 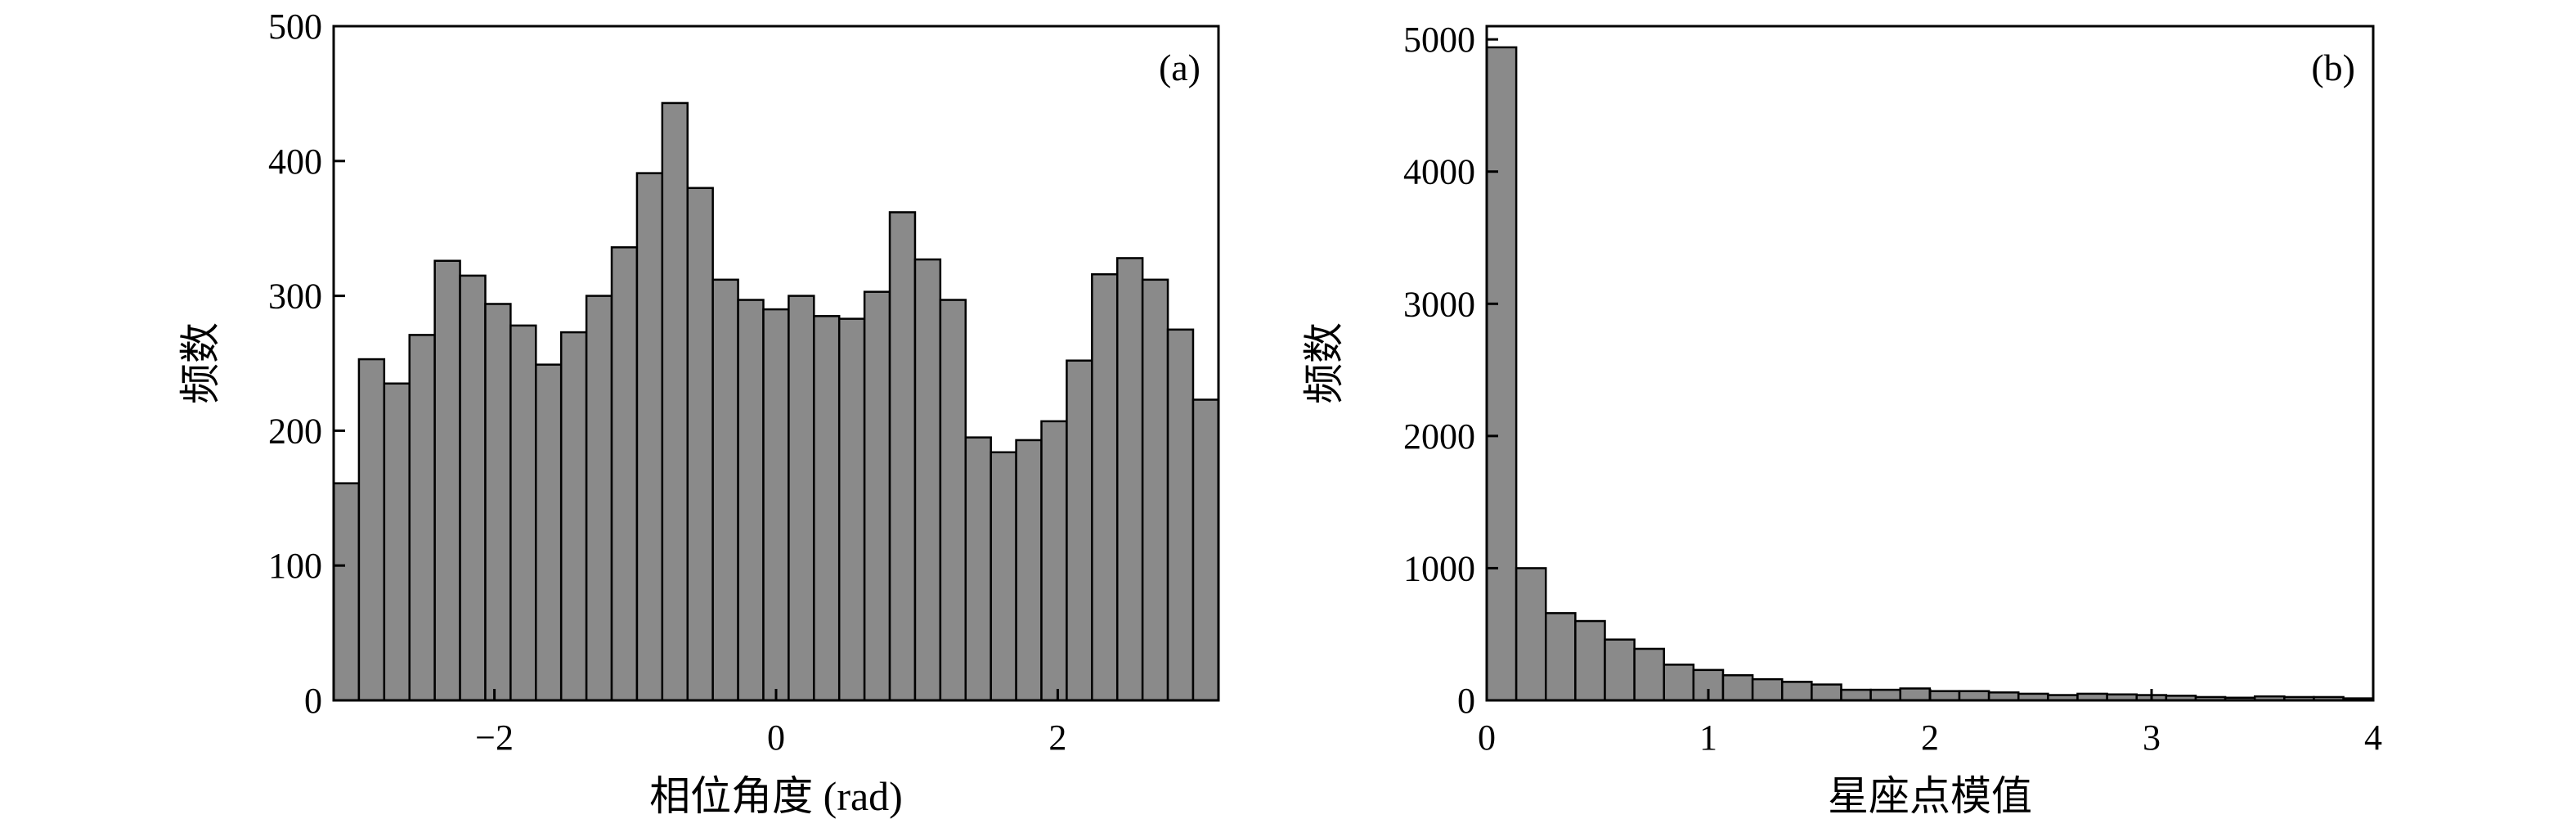 I want to click on y-tick-label: 400, so click(x=295, y=162).